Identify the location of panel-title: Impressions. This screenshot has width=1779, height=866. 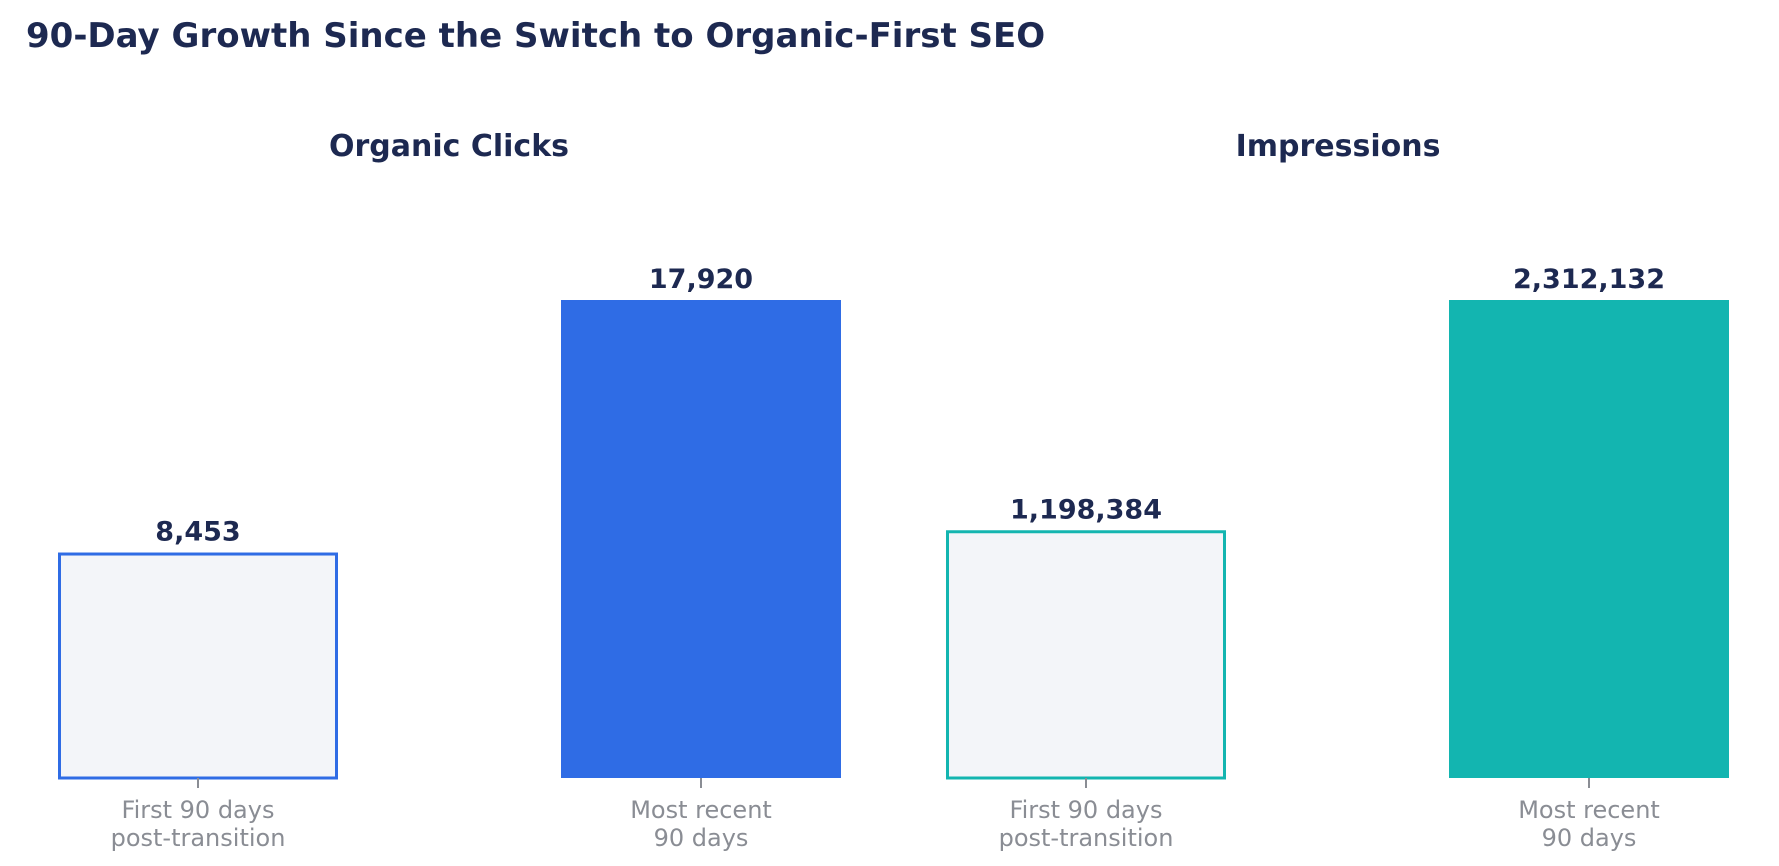
(1338, 146).